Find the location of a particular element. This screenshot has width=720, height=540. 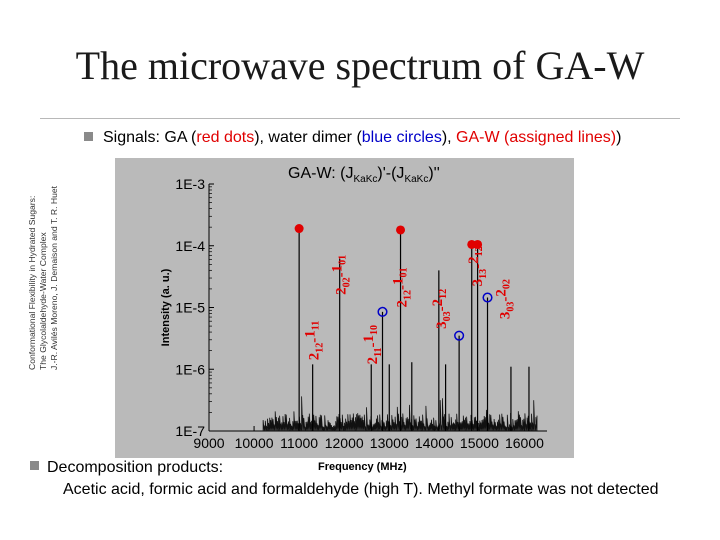

decomposition-label: Decomposition products is located at coordinates (133, 467).